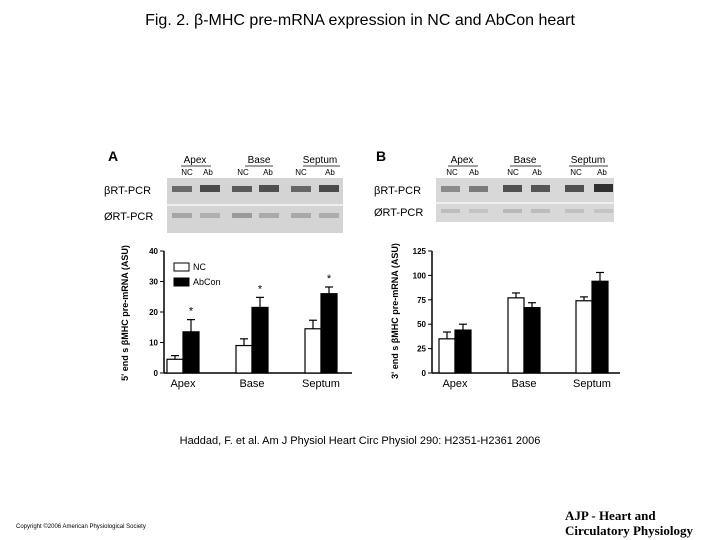 This screenshot has height=540, width=720. What do you see at coordinates (592, 384) in the screenshot?
I see `chart-b-xtick-Septum: Septum` at bounding box center [592, 384].